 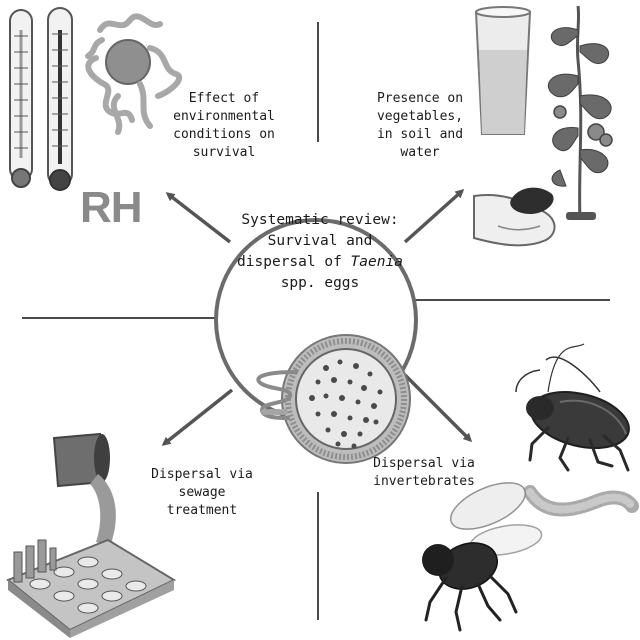 I want to click on sewage-pipe-icon, so click(x=84, y=489).